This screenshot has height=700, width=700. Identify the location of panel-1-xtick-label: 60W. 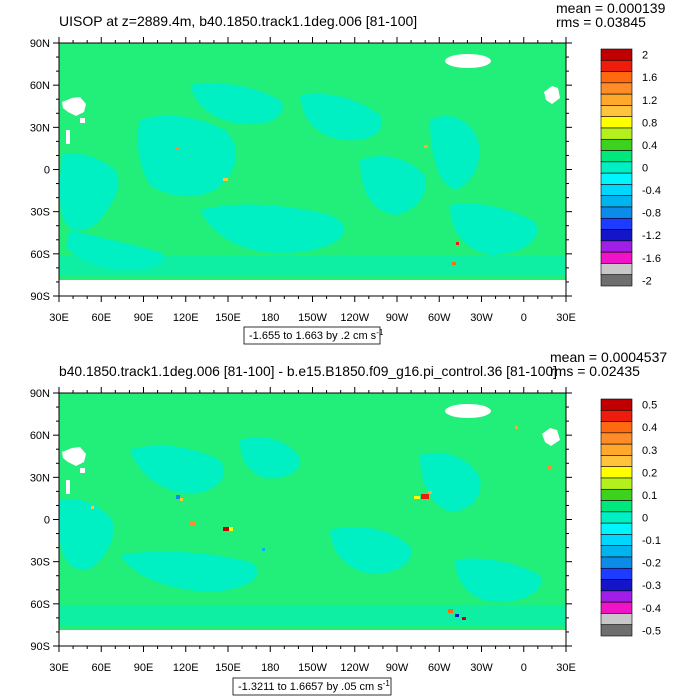
(439, 318).